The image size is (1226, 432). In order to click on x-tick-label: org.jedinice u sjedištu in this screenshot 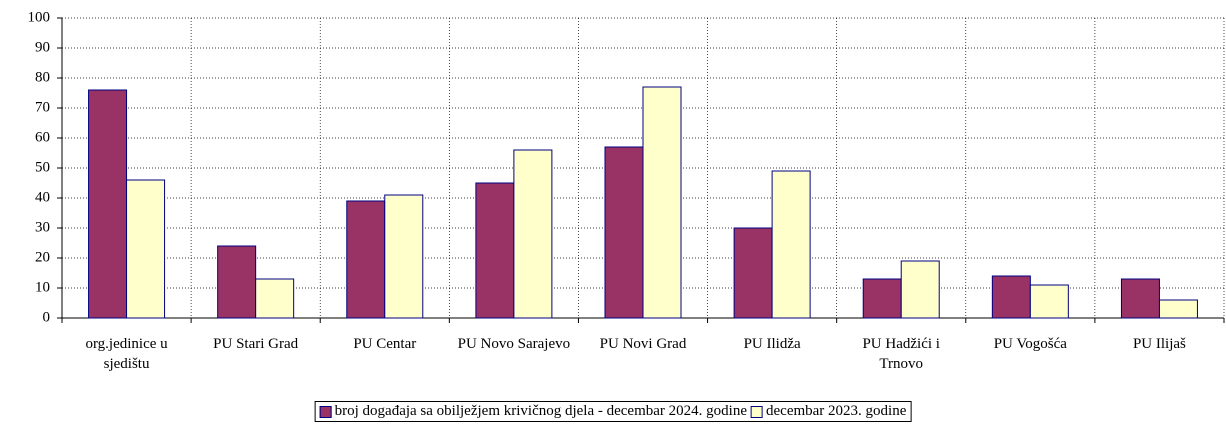, I will do `click(126, 354)`.